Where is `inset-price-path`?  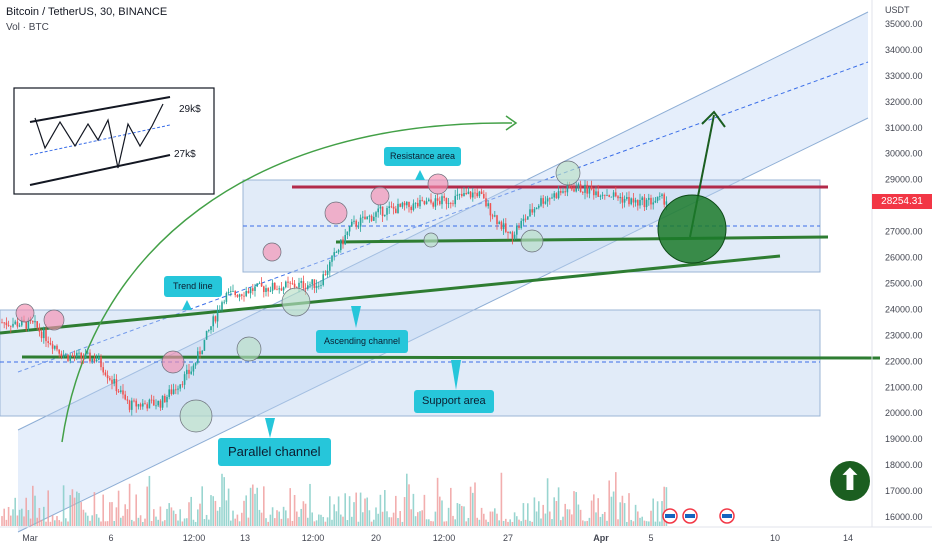 inset-price-path is located at coordinates (99, 136).